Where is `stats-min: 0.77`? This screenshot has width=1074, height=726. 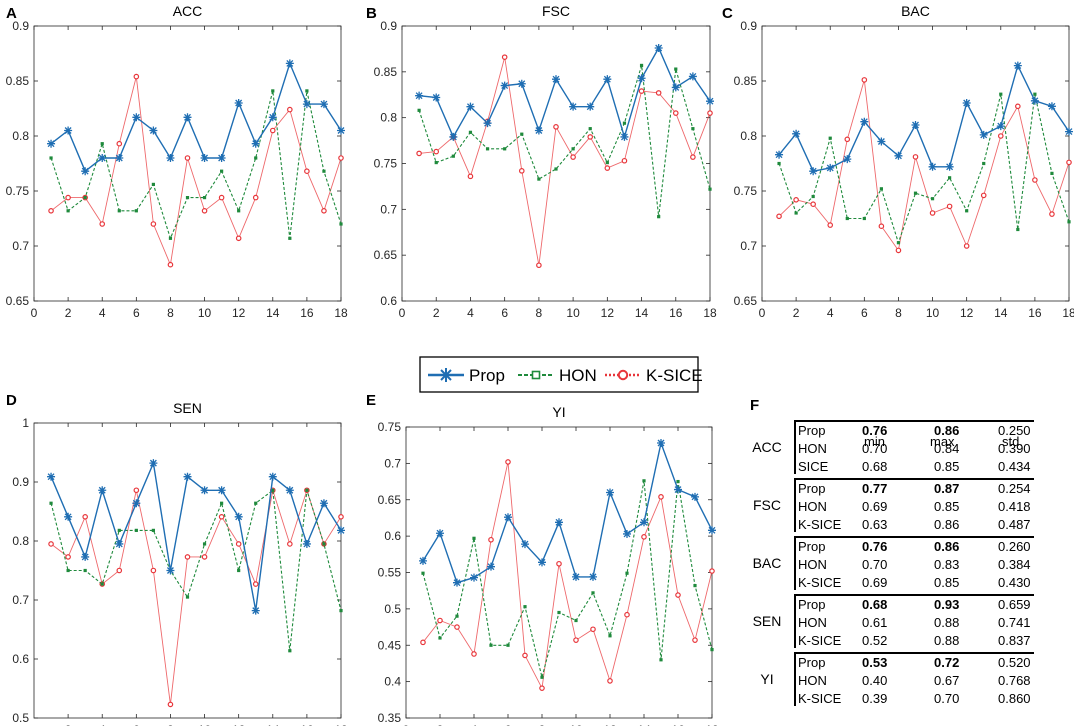 stats-min: 0.77 is located at coordinates (875, 488).